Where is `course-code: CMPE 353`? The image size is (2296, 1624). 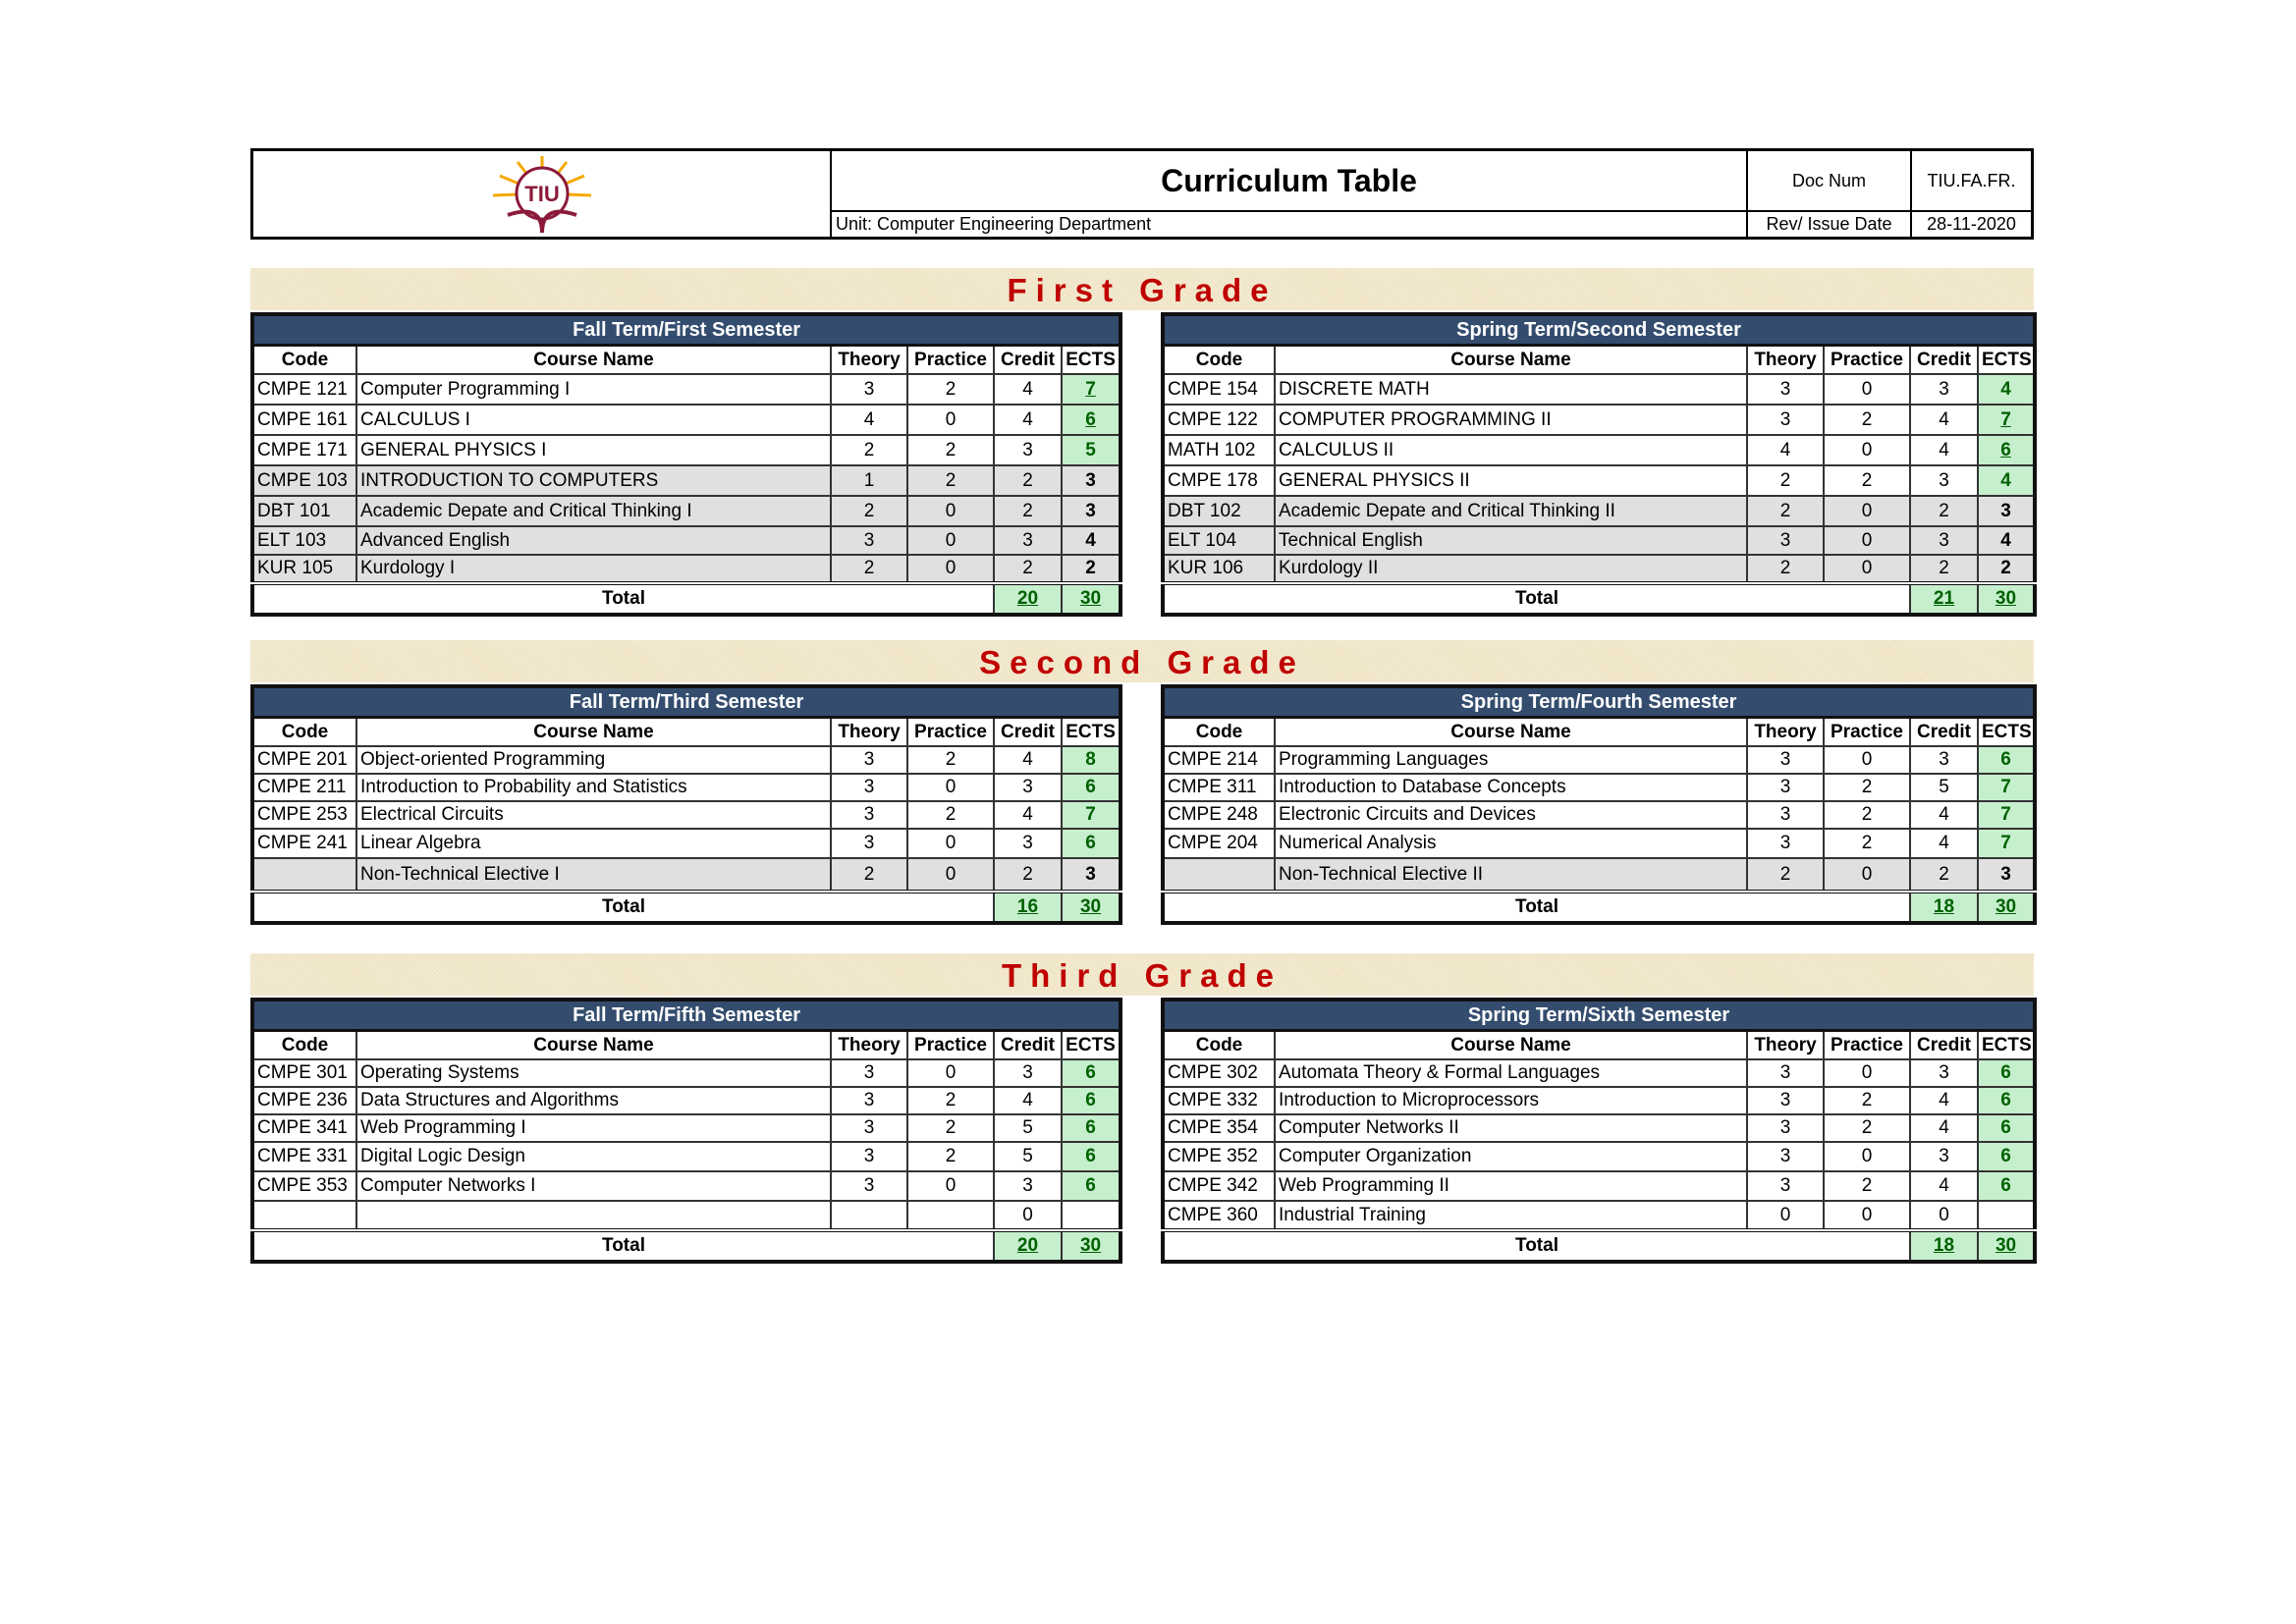
course-code: CMPE 353 is located at coordinates (304, 1186).